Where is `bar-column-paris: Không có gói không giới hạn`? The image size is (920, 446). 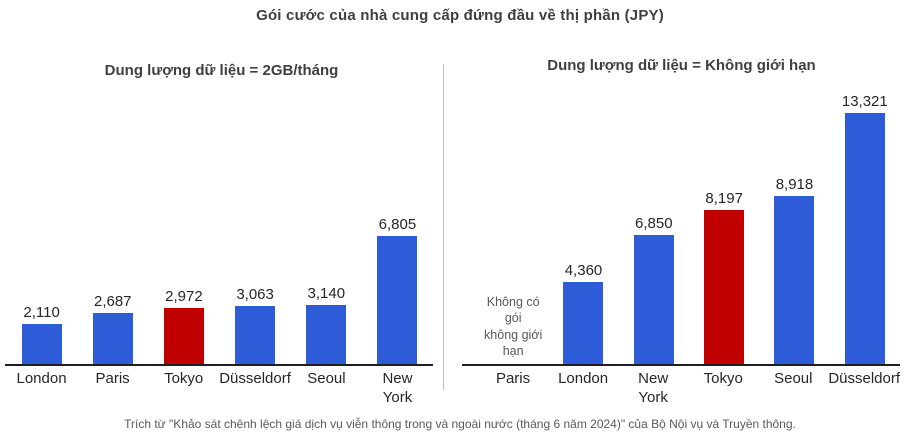 bar-column-paris: Không có gói không giới hạn is located at coordinates (513, 227).